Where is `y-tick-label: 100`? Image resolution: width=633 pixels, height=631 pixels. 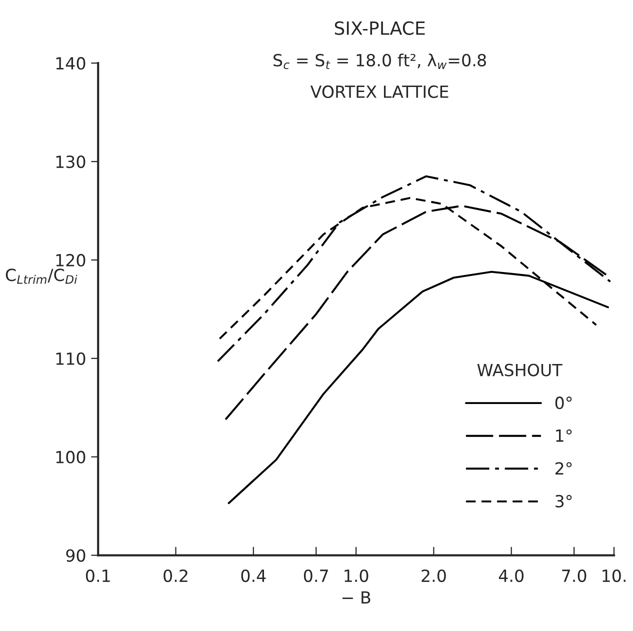
y-tick-label: 100 is located at coordinates (71, 457).